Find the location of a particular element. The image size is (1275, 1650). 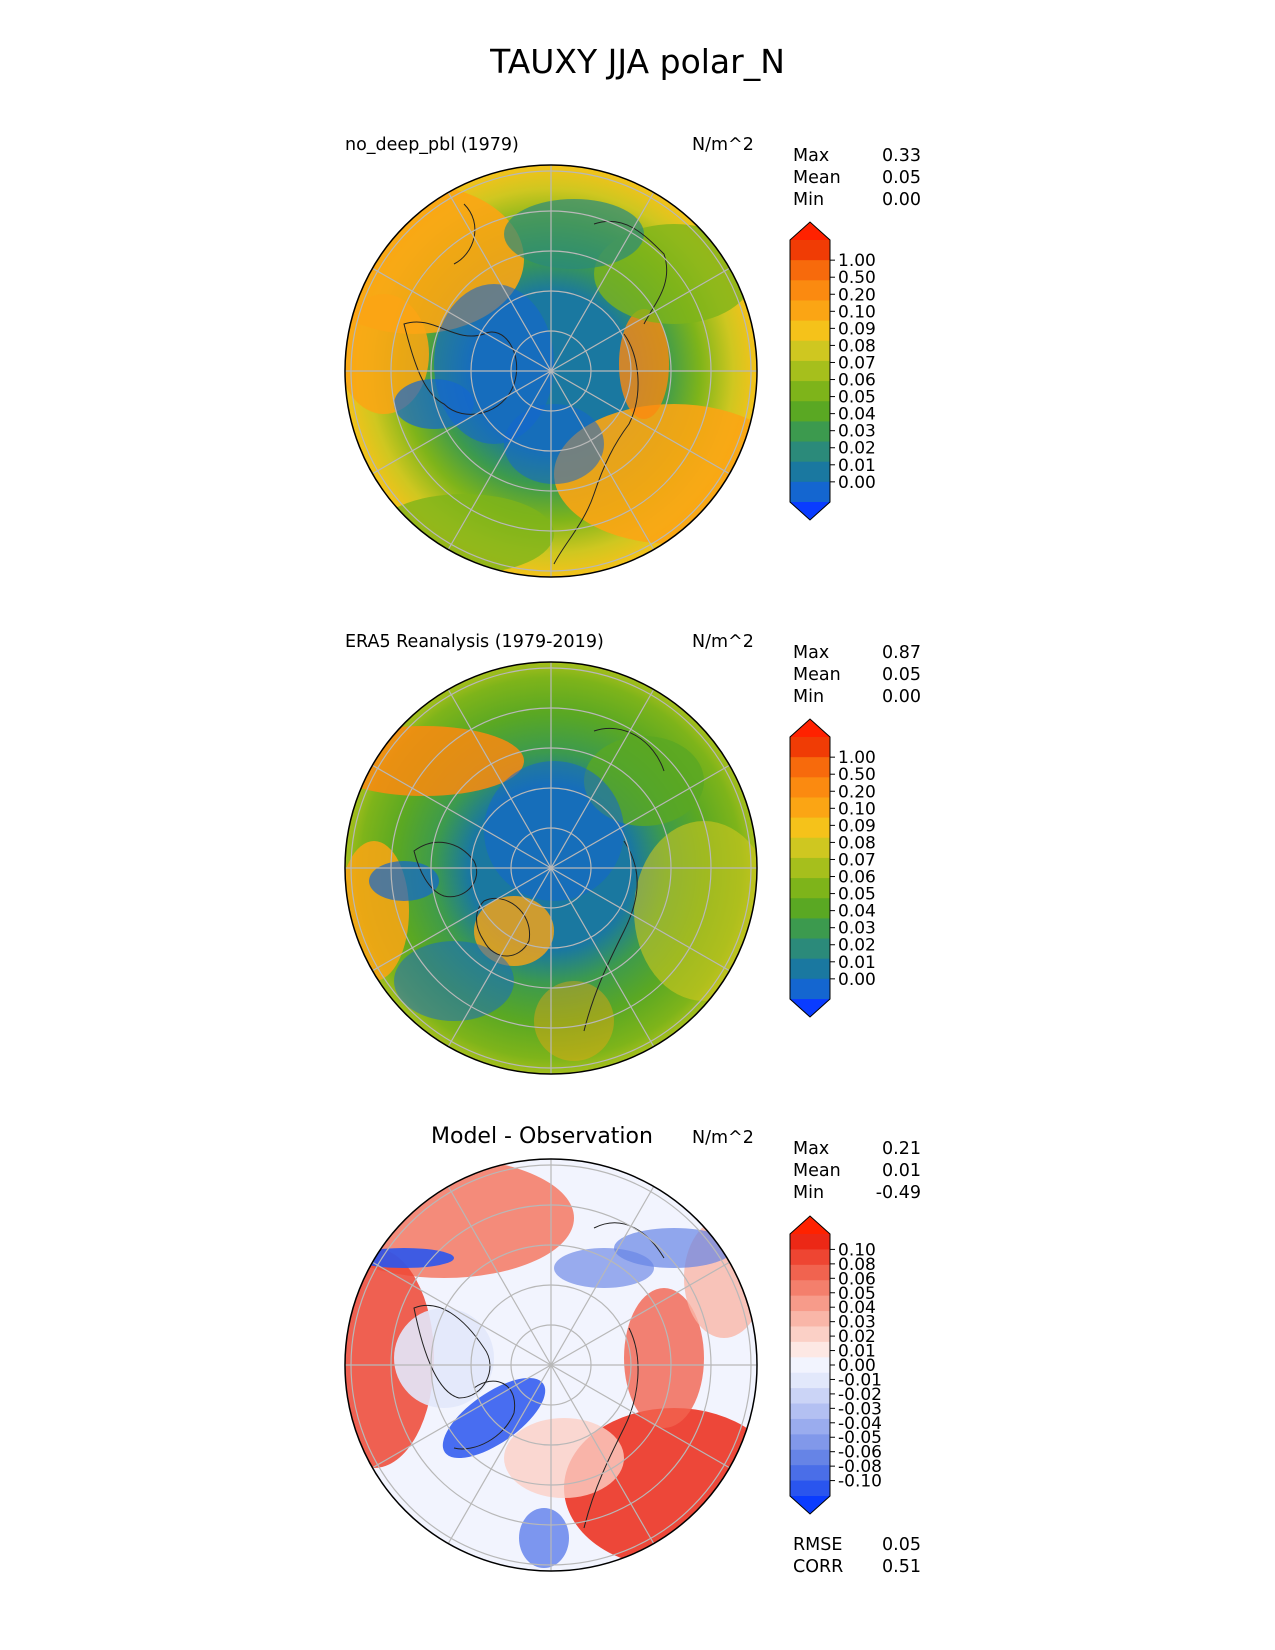

panel-3-stats: Max 0.21 Mean 0.01 Min -0.49 is located at coordinates (857, 1171).